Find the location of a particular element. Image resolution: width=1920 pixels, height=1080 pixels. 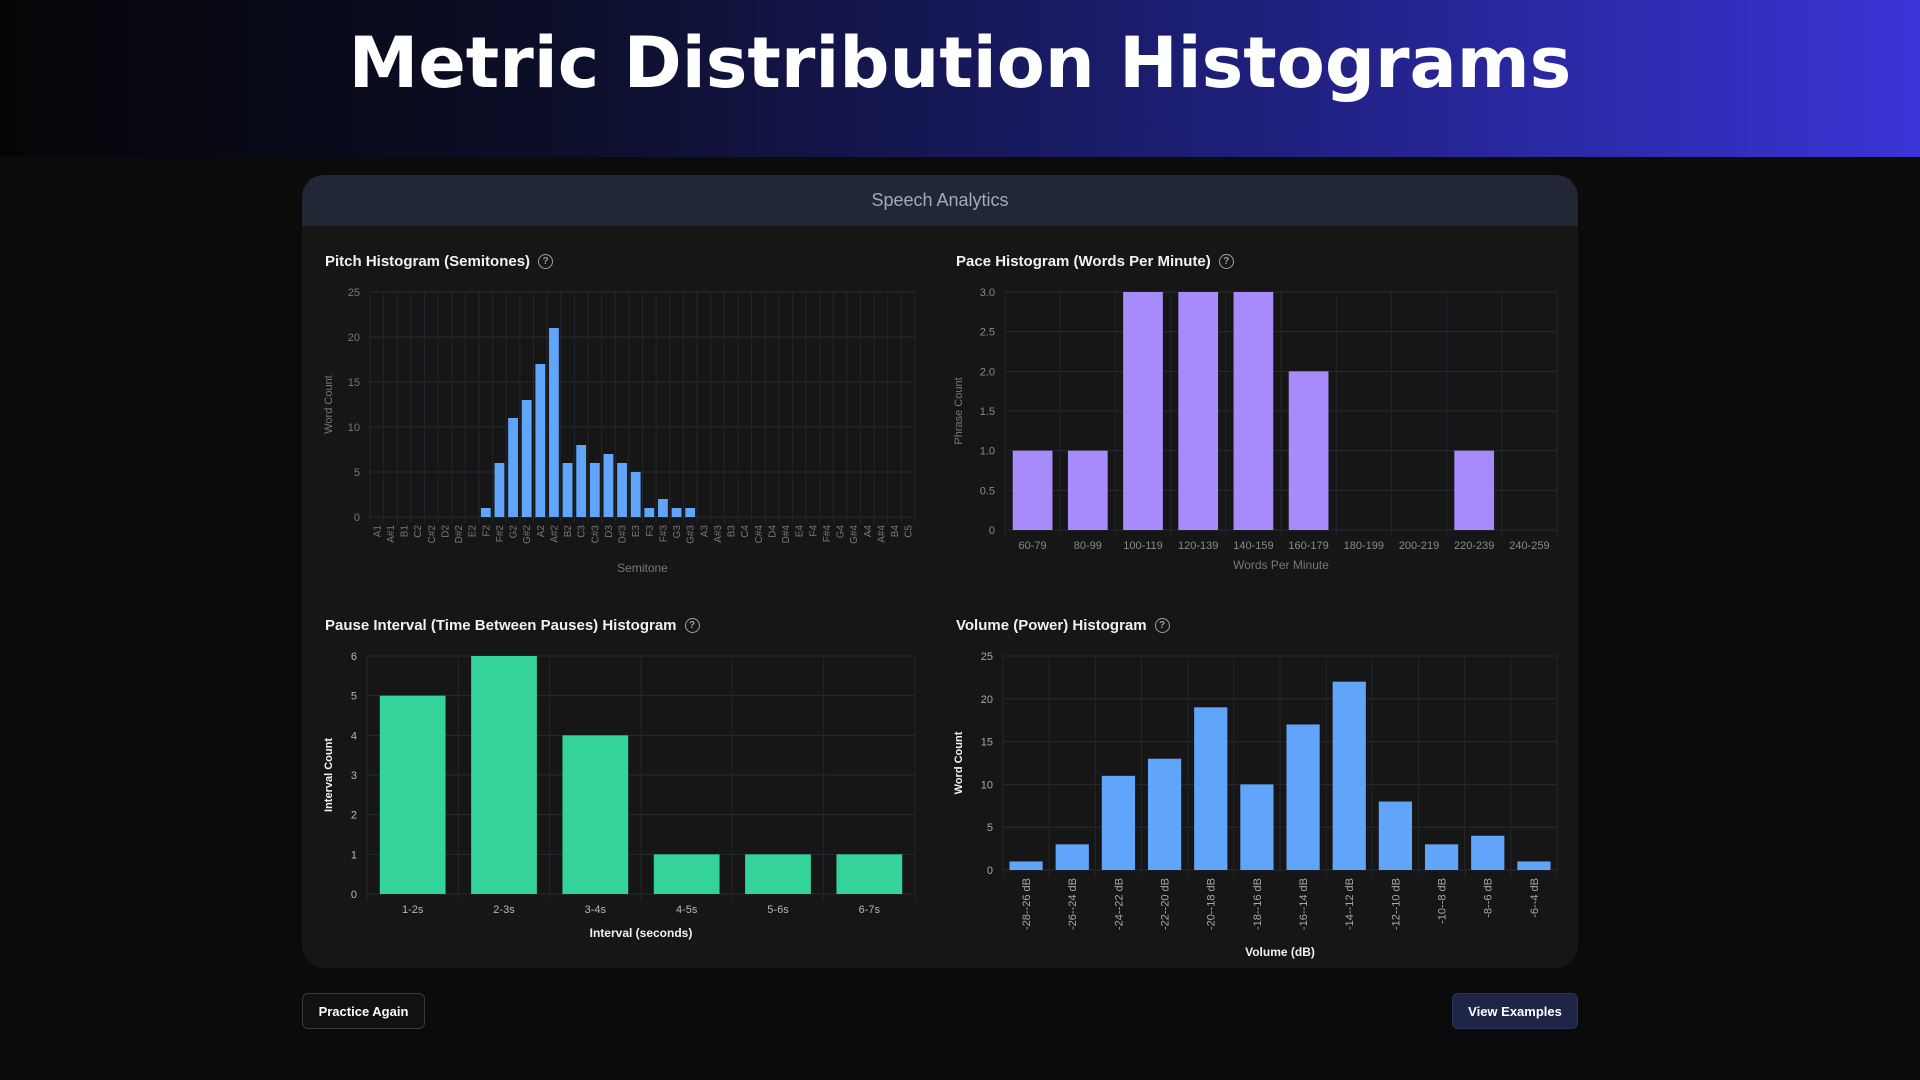

y-tick-label: 1.5 is located at coordinates (987, 412).